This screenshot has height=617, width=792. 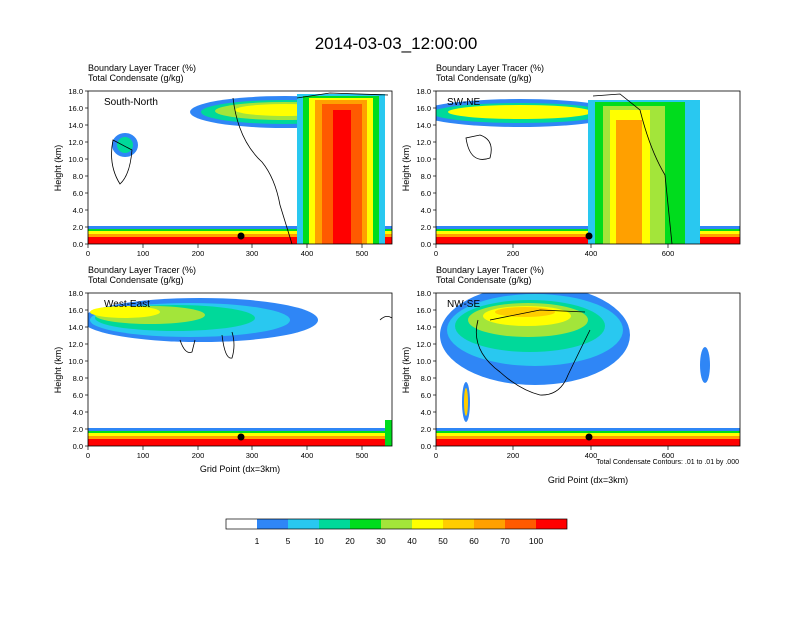 I want to click on x-axis-label: Grid Point (dx=3km), so click(x=588, y=480).